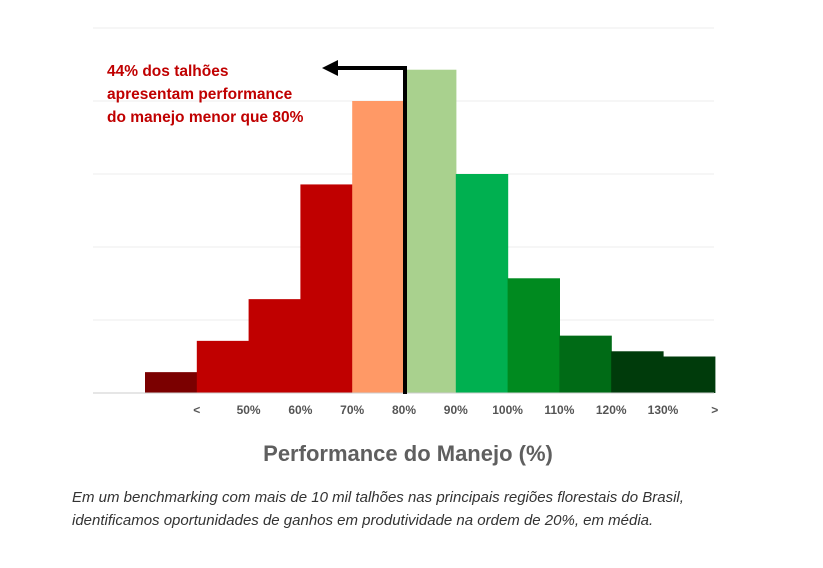 This screenshot has width=823, height=568. What do you see at coordinates (404, 410) in the screenshot?
I see `x-tick-label: 80%` at bounding box center [404, 410].